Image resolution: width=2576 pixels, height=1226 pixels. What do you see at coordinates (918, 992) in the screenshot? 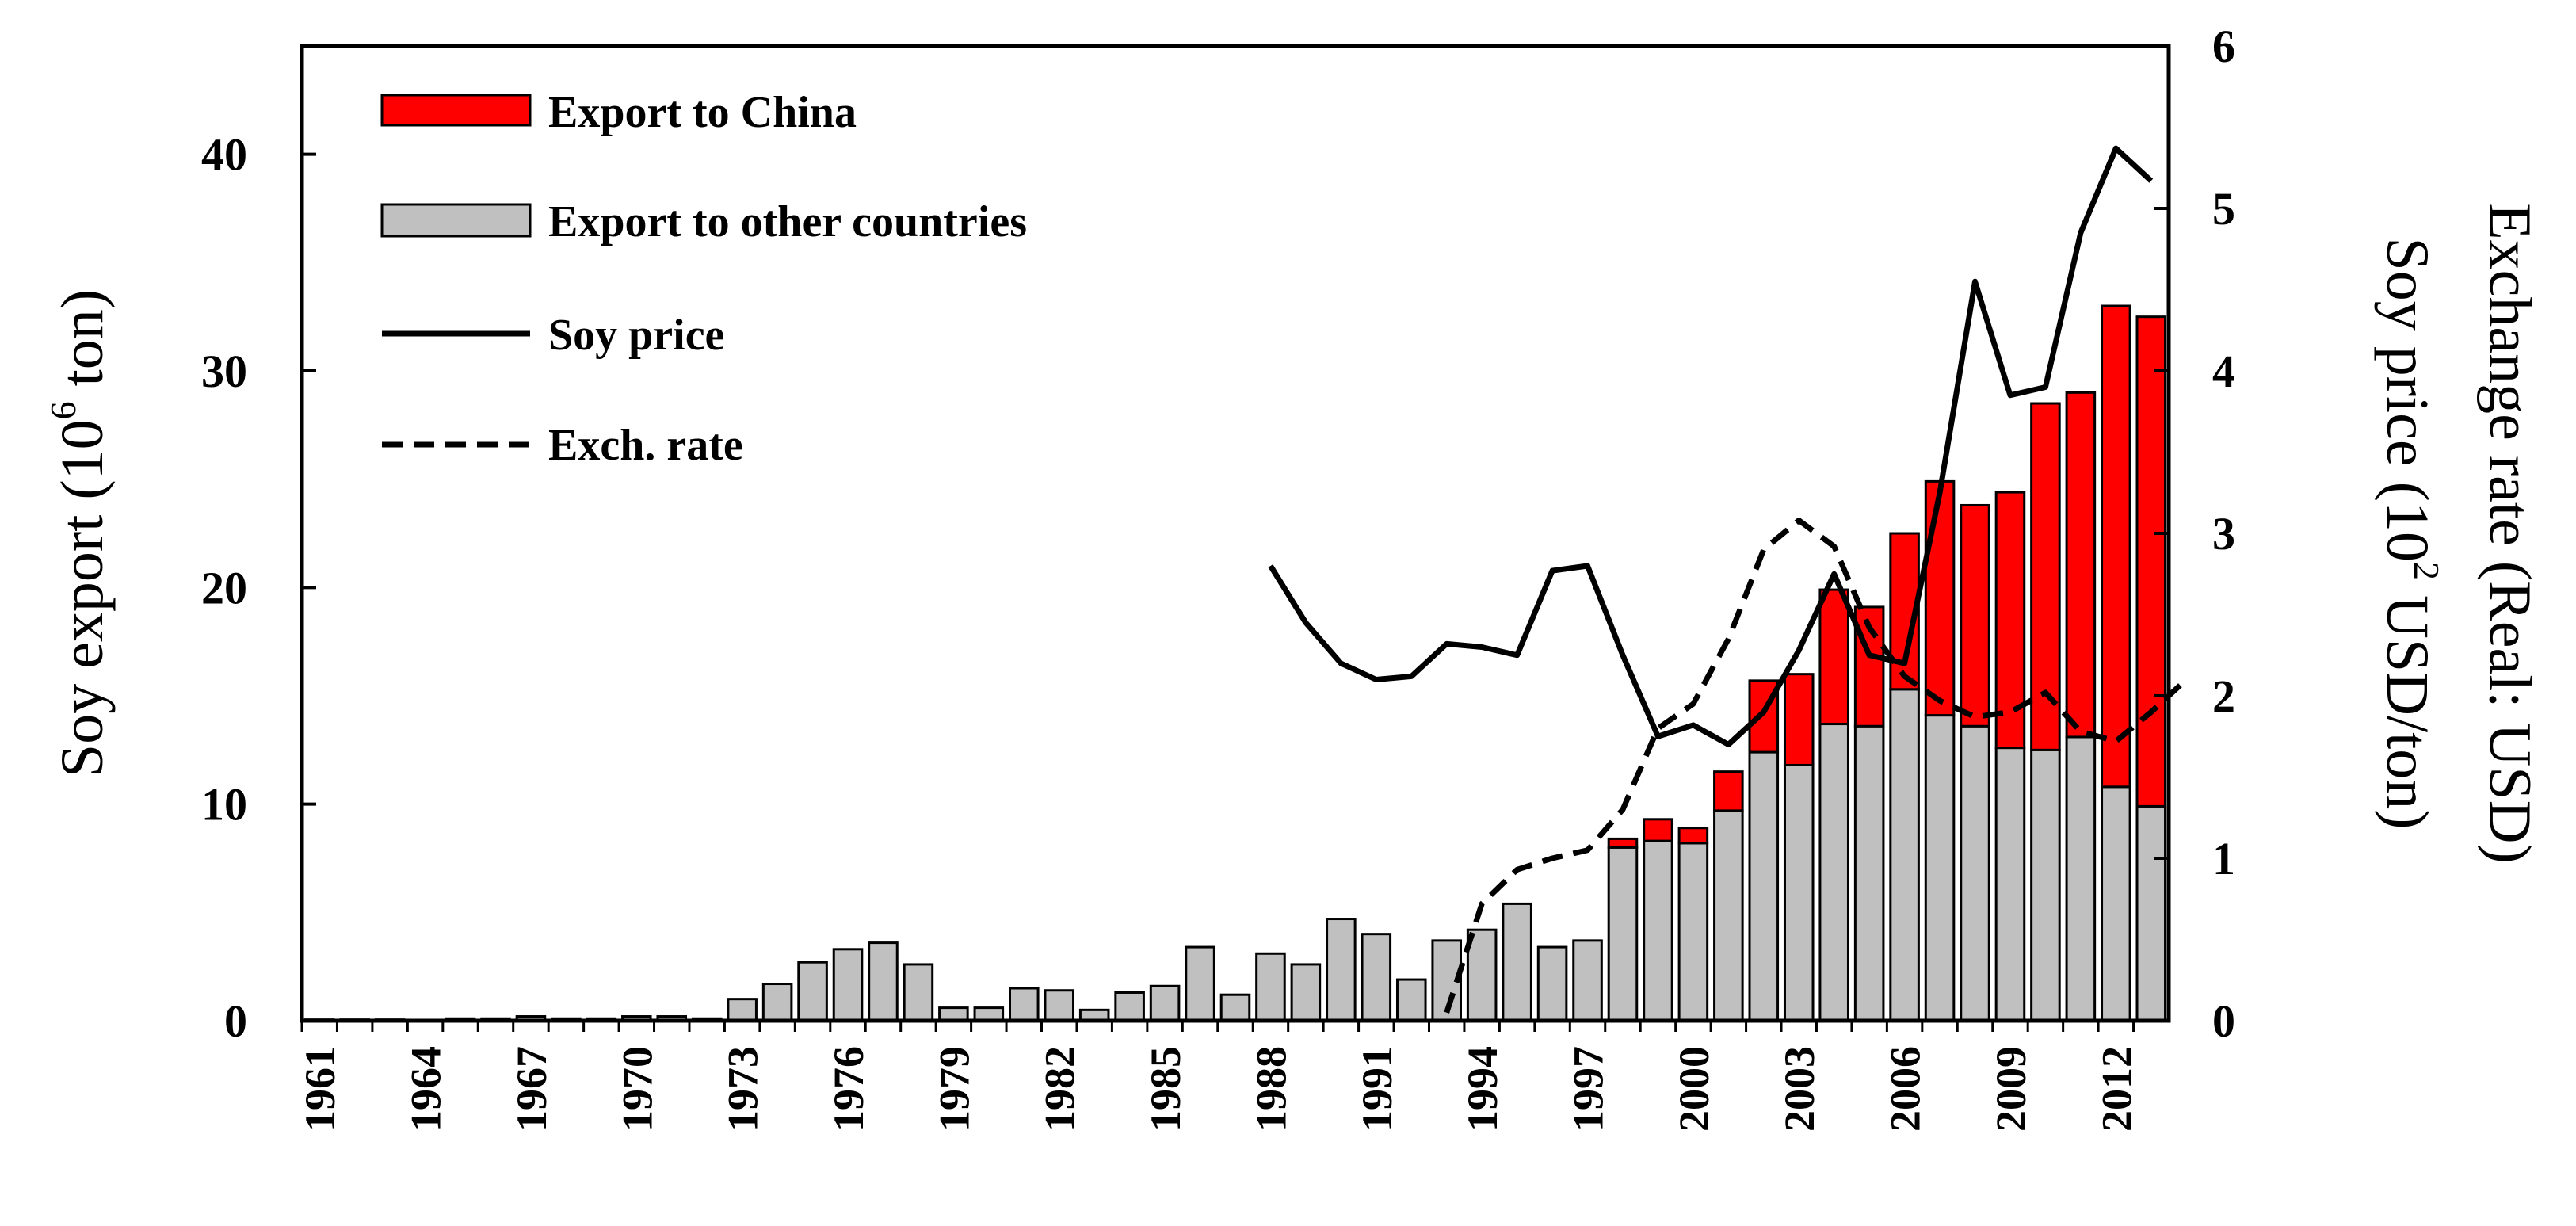
I see `bar-other-1978` at bounding box center [918, 992].